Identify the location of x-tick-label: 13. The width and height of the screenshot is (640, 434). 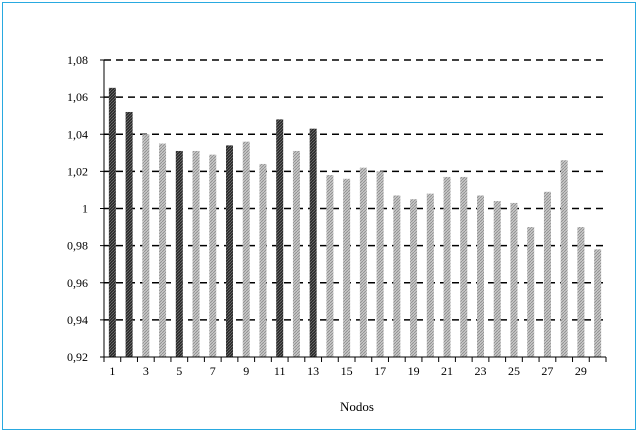
(313, 371).